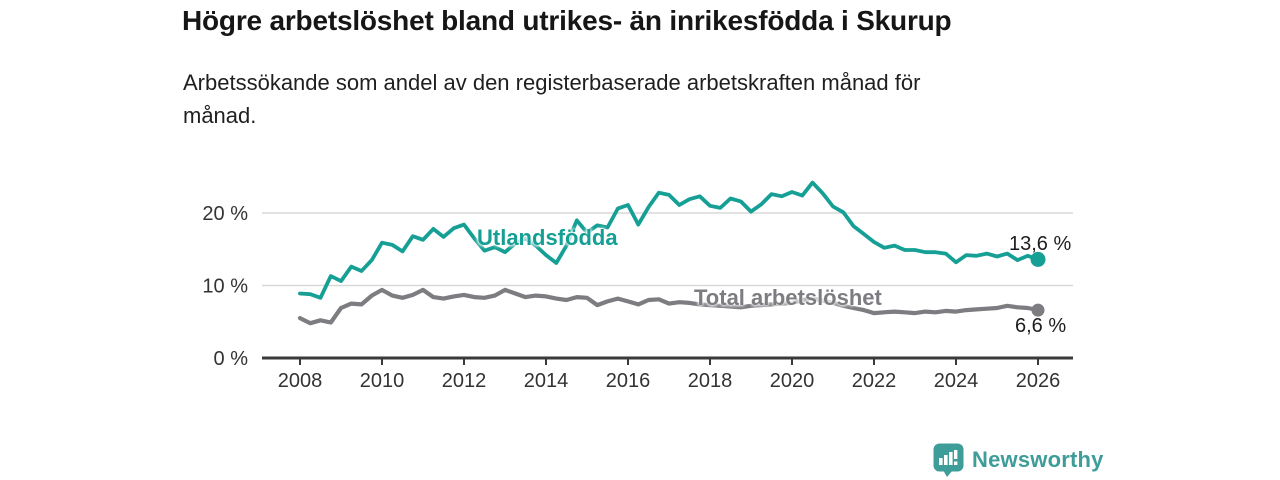  What do you see at coordinates (874, 381) in the screenshot?
I see `x-axis-tick-label: 2022` at bounding box center [874, 381].